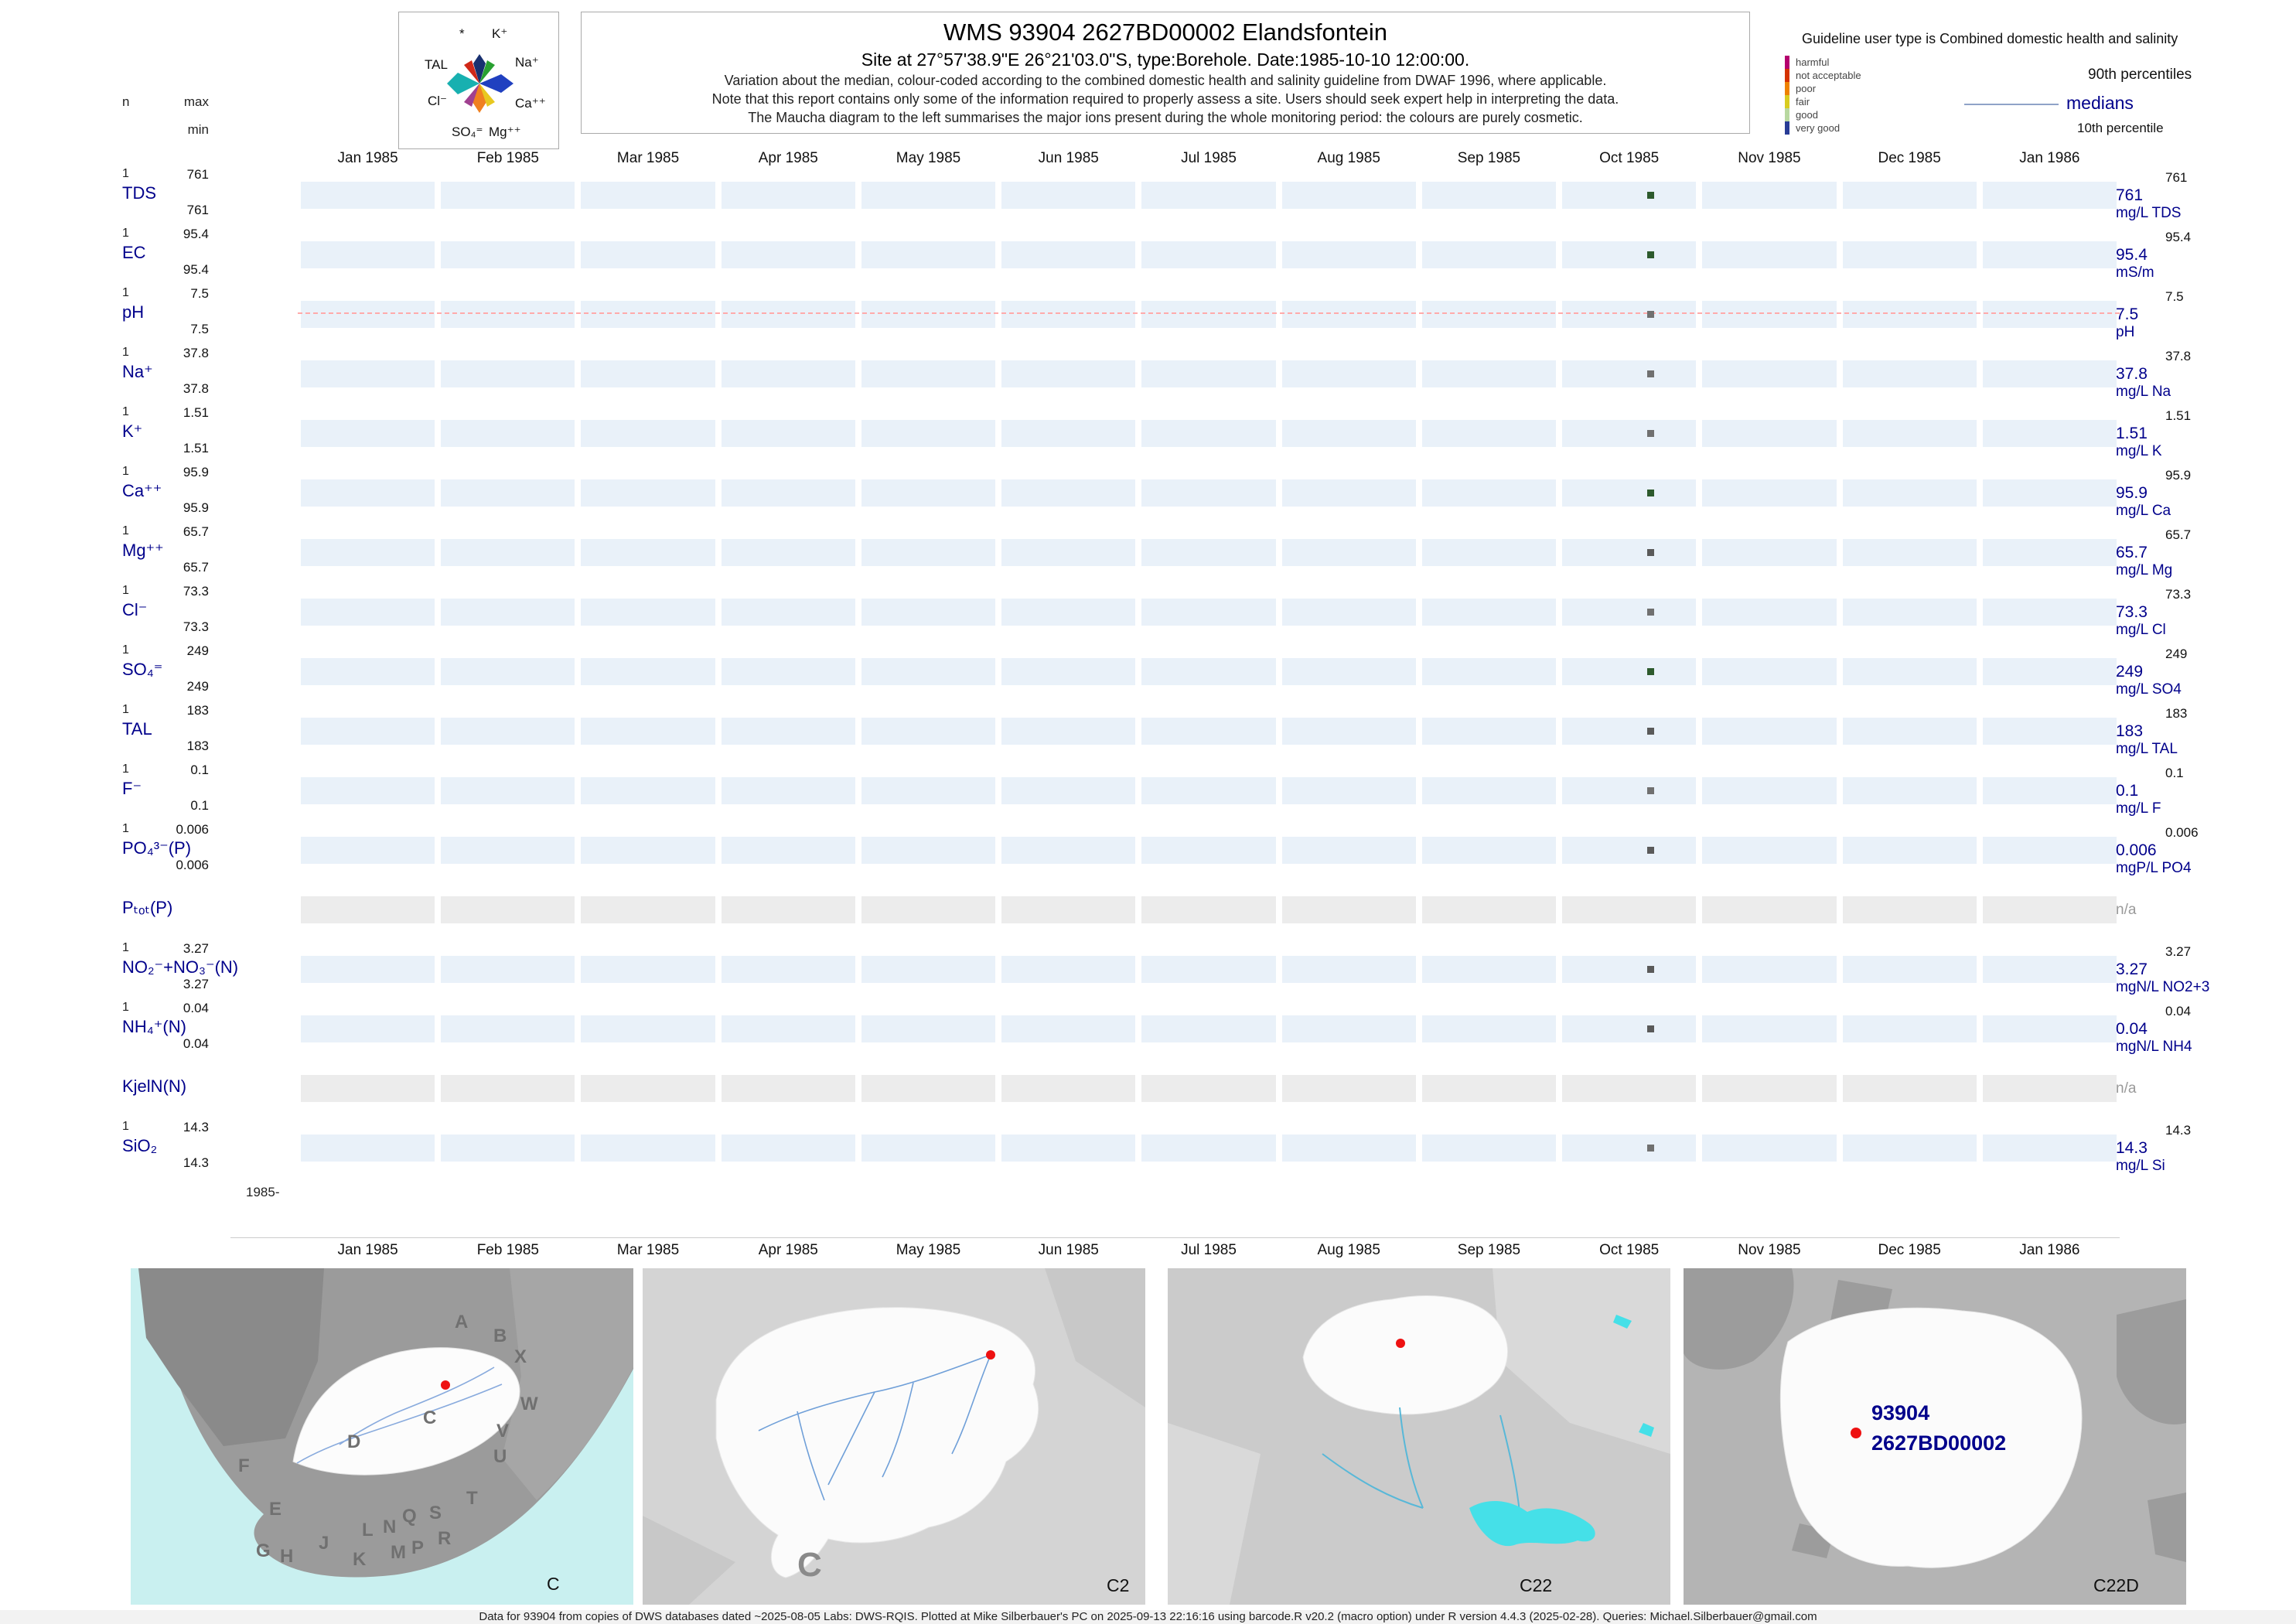  What do you see at coordinates (2174, 773) in the screenshot?
I see `p90-value: 0.1` at bounding box center [2174, 773].